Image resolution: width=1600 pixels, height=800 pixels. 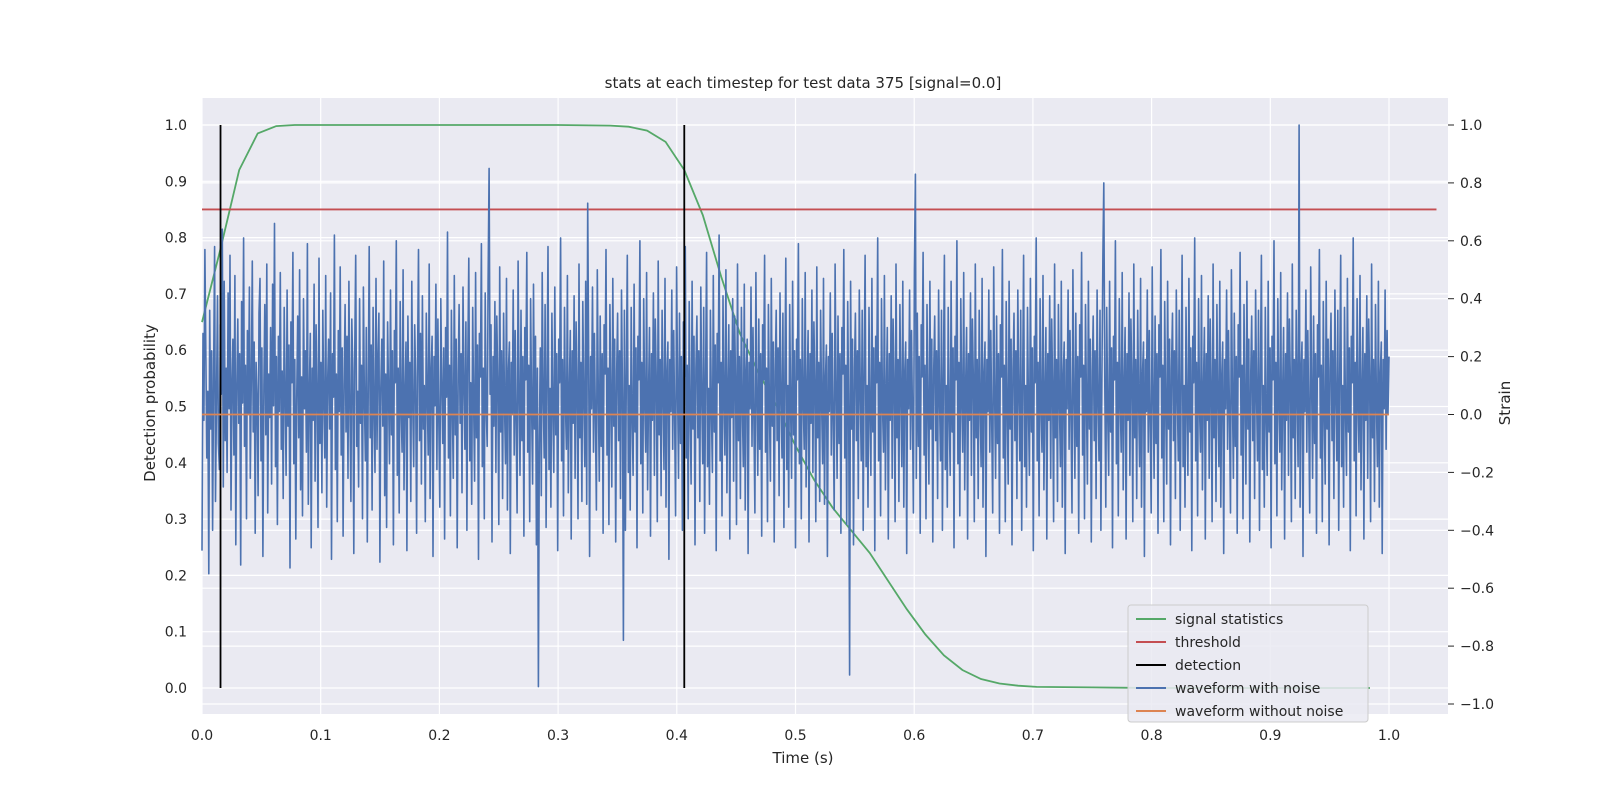 What do you see at coordinates (1471, 358) in the screenshot?
I see `y2-tick-label: 0.2` at bounding box center [1471, 358].